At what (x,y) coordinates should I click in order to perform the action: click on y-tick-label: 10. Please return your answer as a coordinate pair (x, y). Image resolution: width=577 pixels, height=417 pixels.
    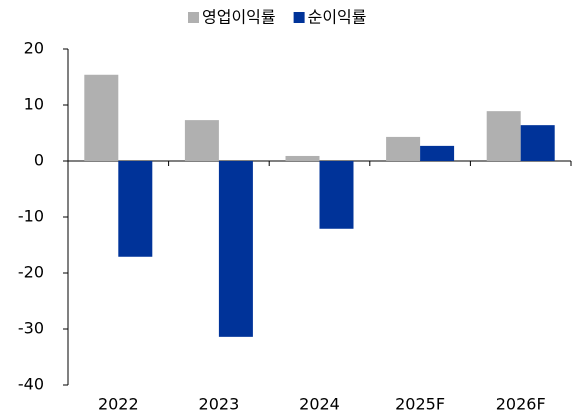
    Looking at the image, I should click on (34, 104).